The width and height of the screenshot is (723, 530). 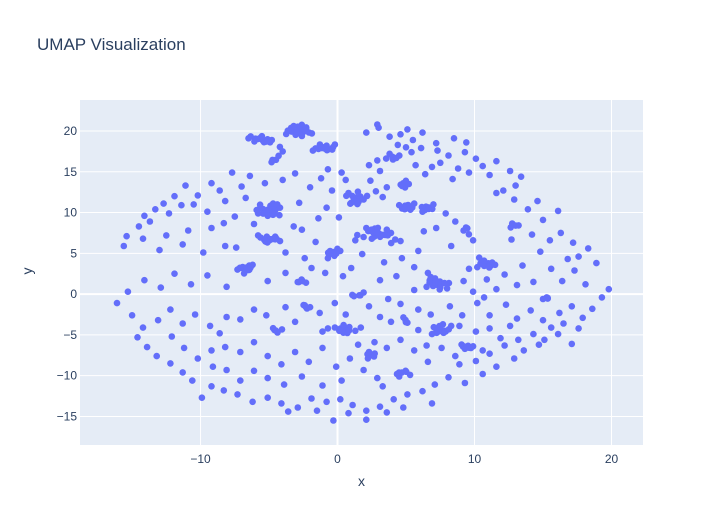 I want to click on x-tick-label: 0, so click(x=337, y=459).